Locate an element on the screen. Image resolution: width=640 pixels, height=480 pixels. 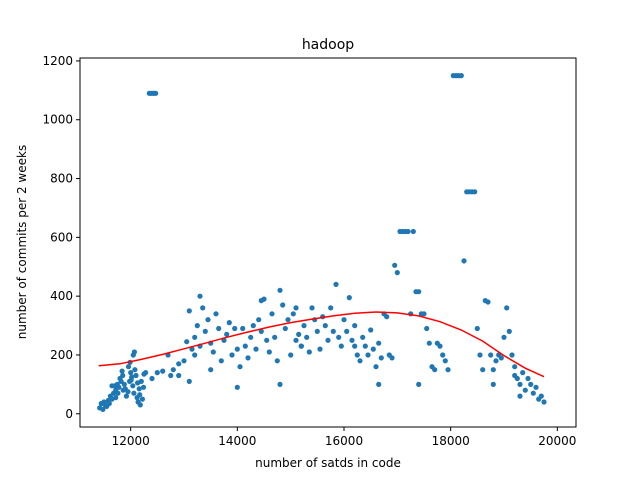
x-tick-label: 12000 is located at coordinates (131, 441).